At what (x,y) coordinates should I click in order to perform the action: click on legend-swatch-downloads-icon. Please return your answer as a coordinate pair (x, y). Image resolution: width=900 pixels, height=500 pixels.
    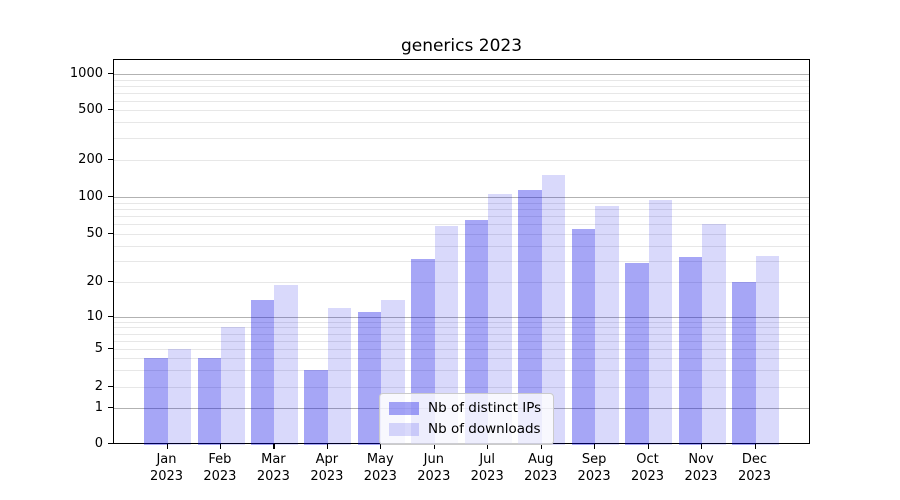
    Looking at the image, I should click on (404, 429).